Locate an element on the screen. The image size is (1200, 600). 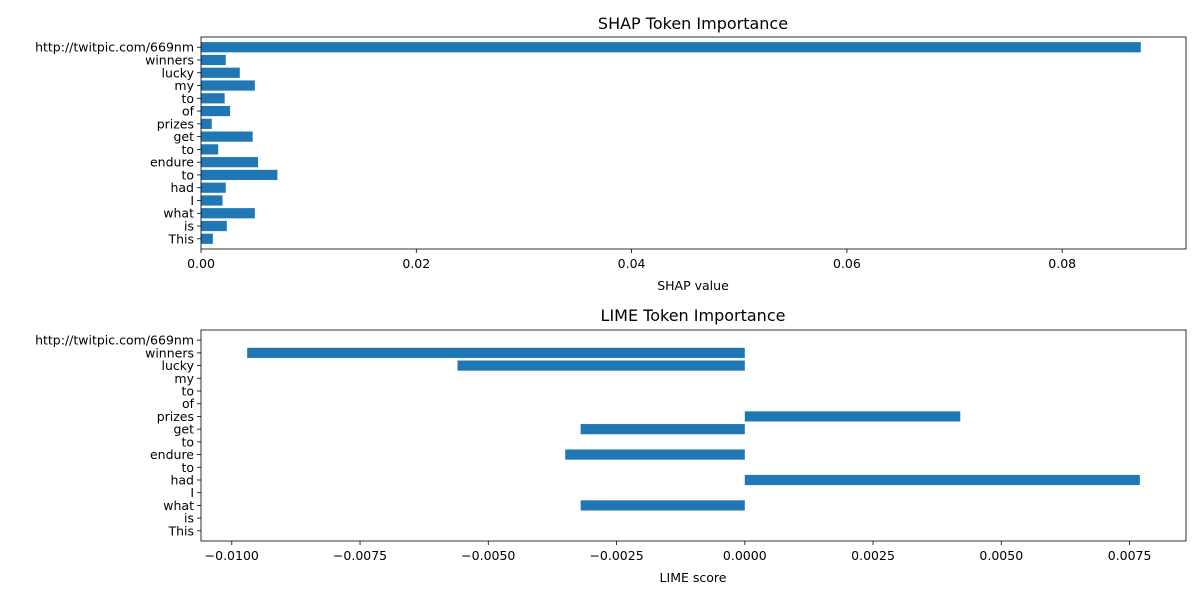
shap-y-tick-label: my is located at coordinates (184, 85).